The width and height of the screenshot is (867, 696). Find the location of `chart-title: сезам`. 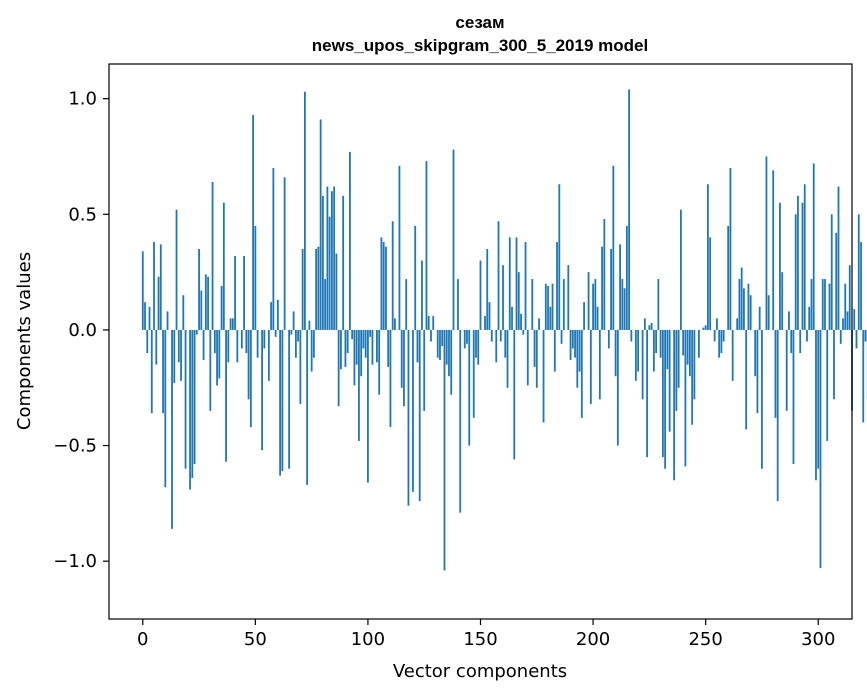

chart-title: сезам is located at coordinates (479, 22).